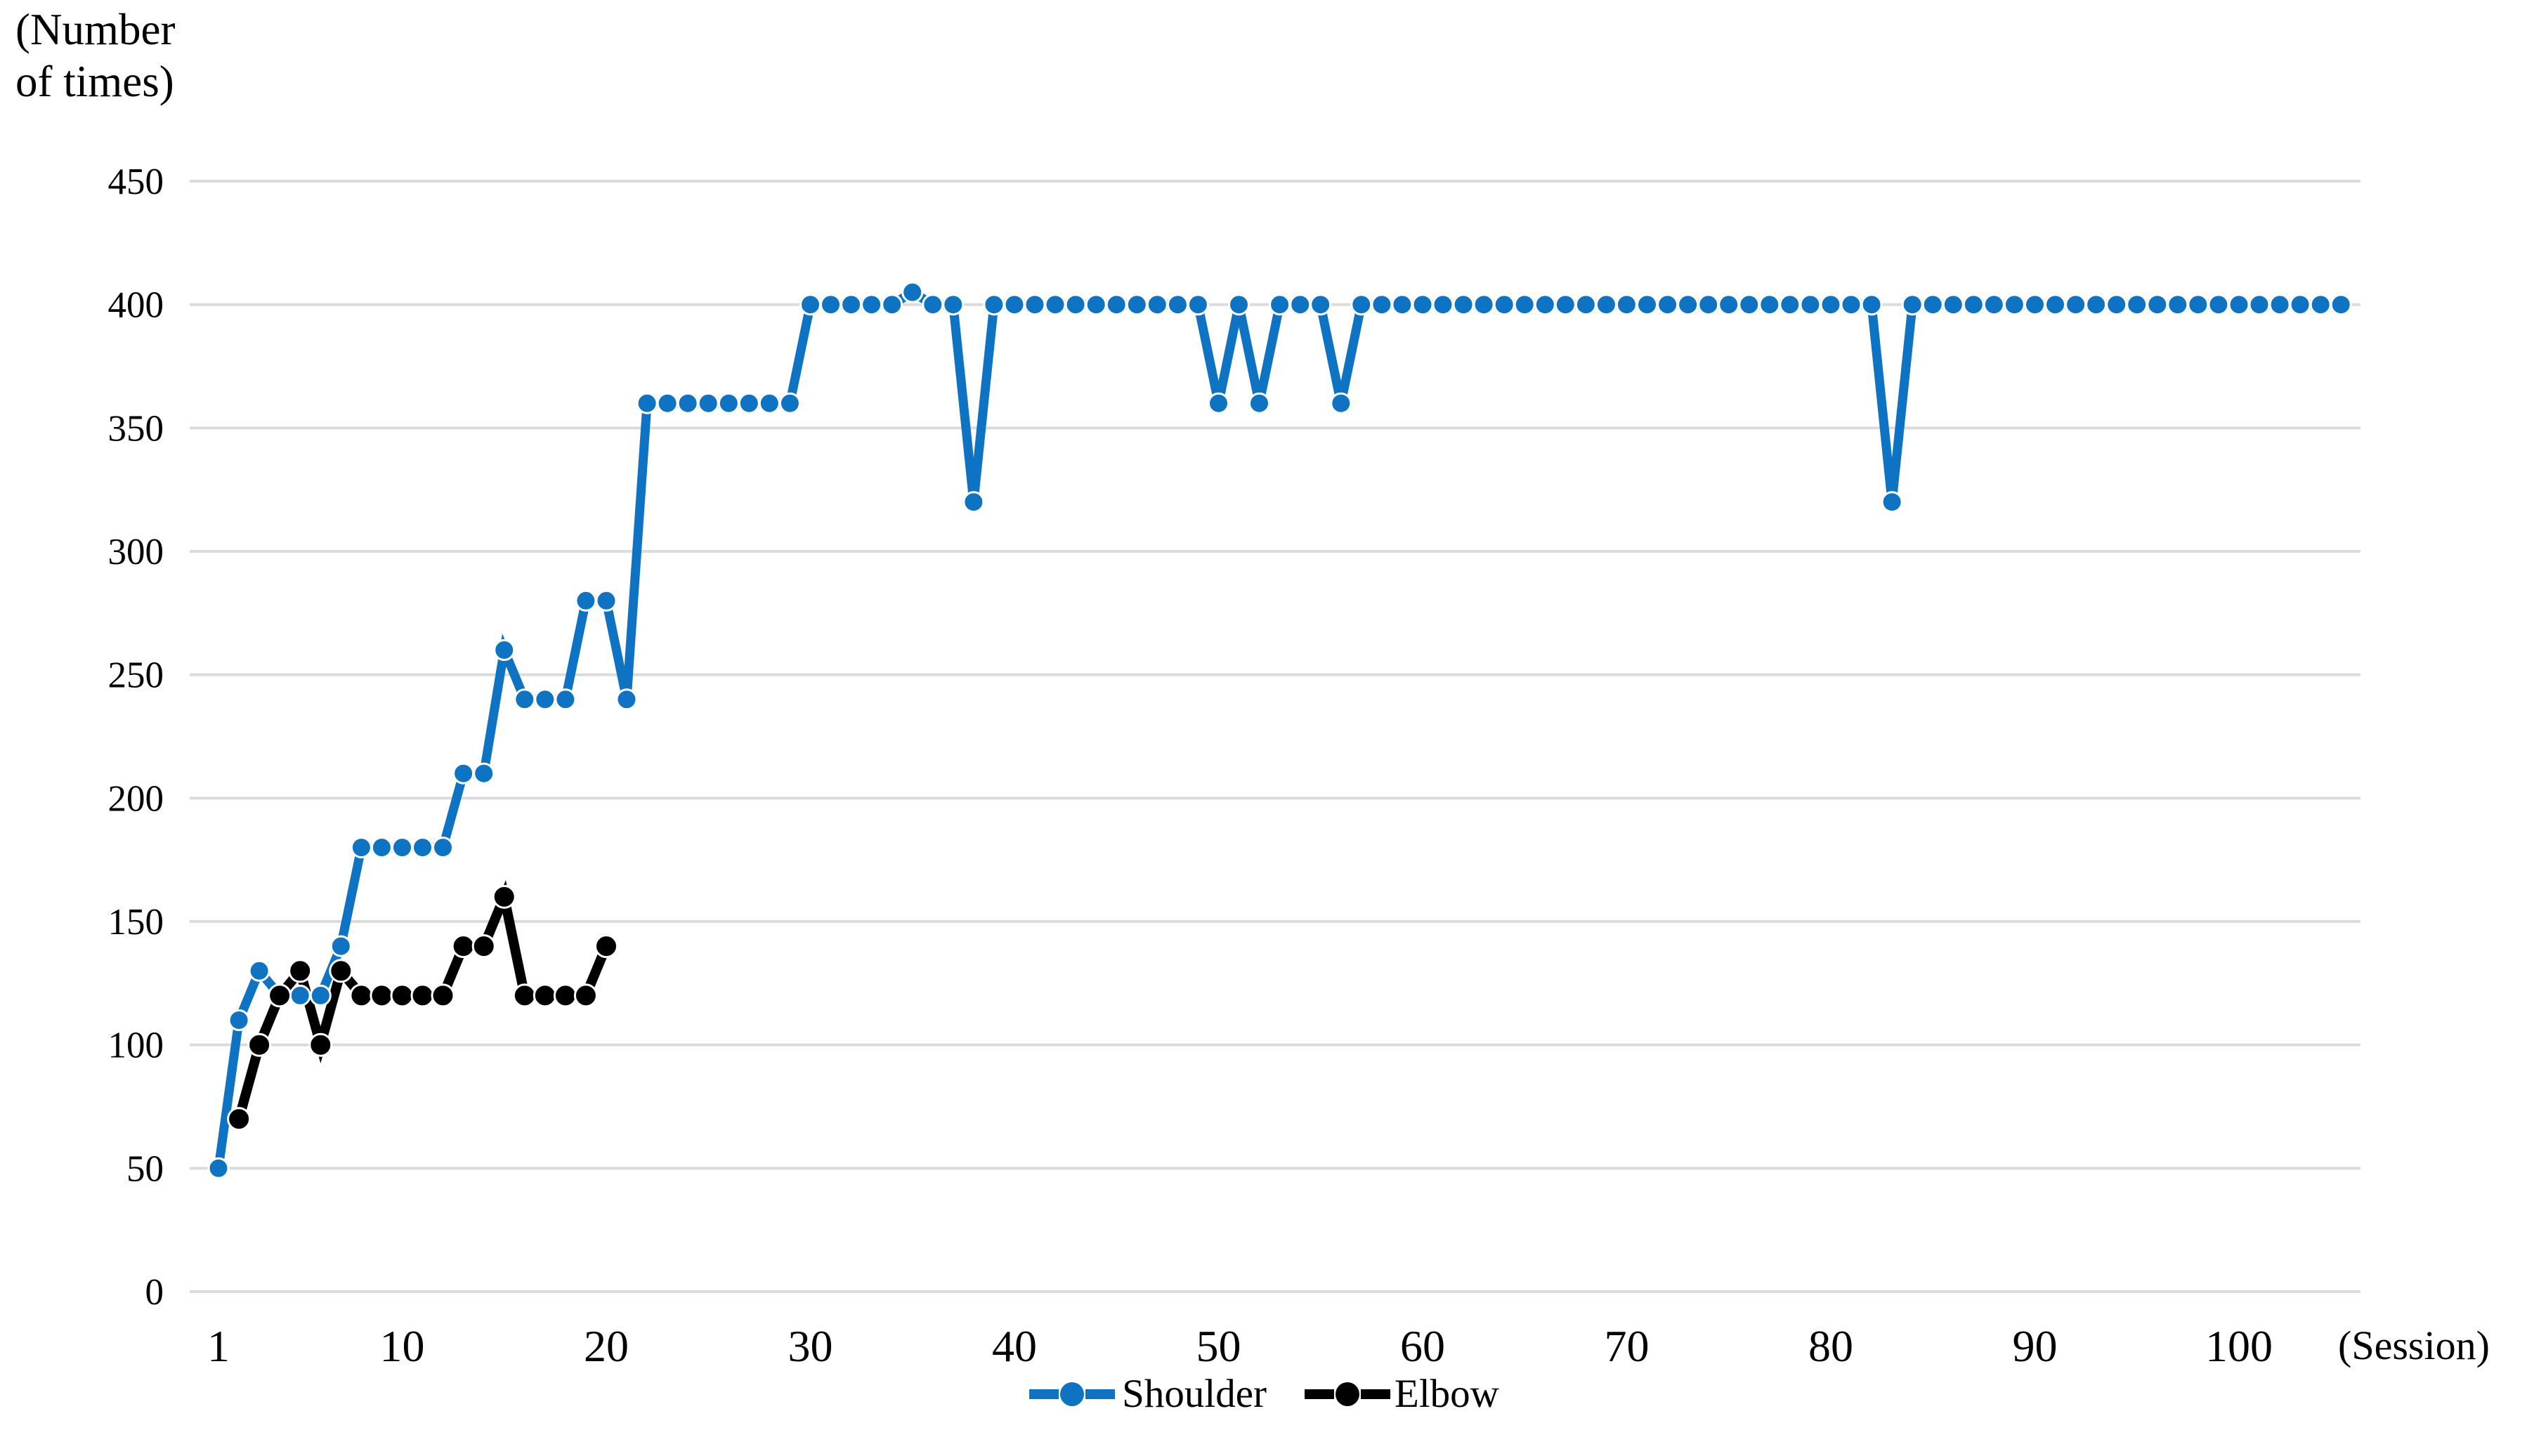  Describe the element at coordinates (401, 1346) in the screenshot. I see `x-tick-label-10: 10` at that location.